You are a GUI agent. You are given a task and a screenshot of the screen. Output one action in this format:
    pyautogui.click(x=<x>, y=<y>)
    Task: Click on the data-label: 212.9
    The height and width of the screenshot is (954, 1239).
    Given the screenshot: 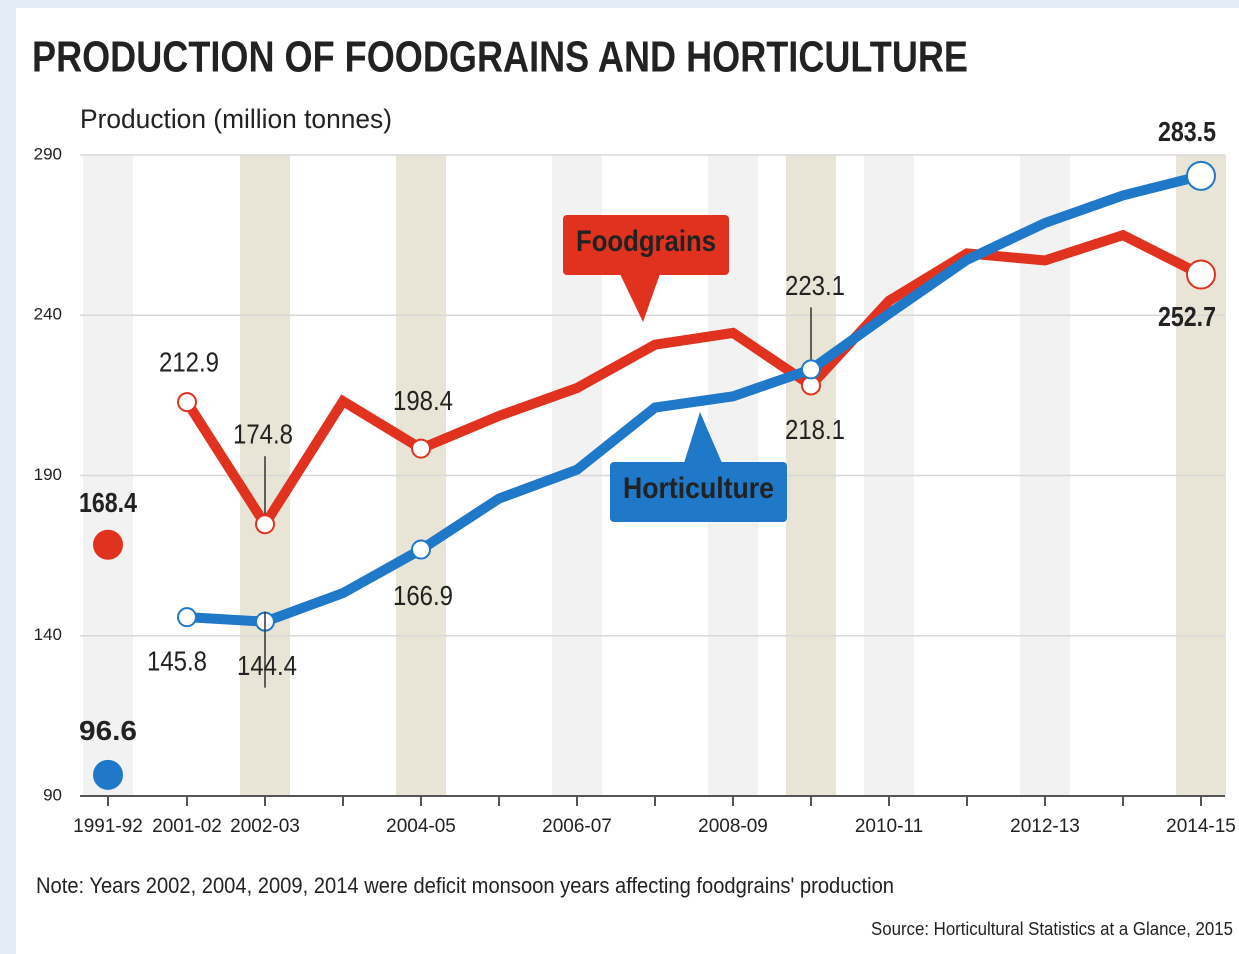 What is the action you would take?
    pyautogui.click(x=189, y=361)
    